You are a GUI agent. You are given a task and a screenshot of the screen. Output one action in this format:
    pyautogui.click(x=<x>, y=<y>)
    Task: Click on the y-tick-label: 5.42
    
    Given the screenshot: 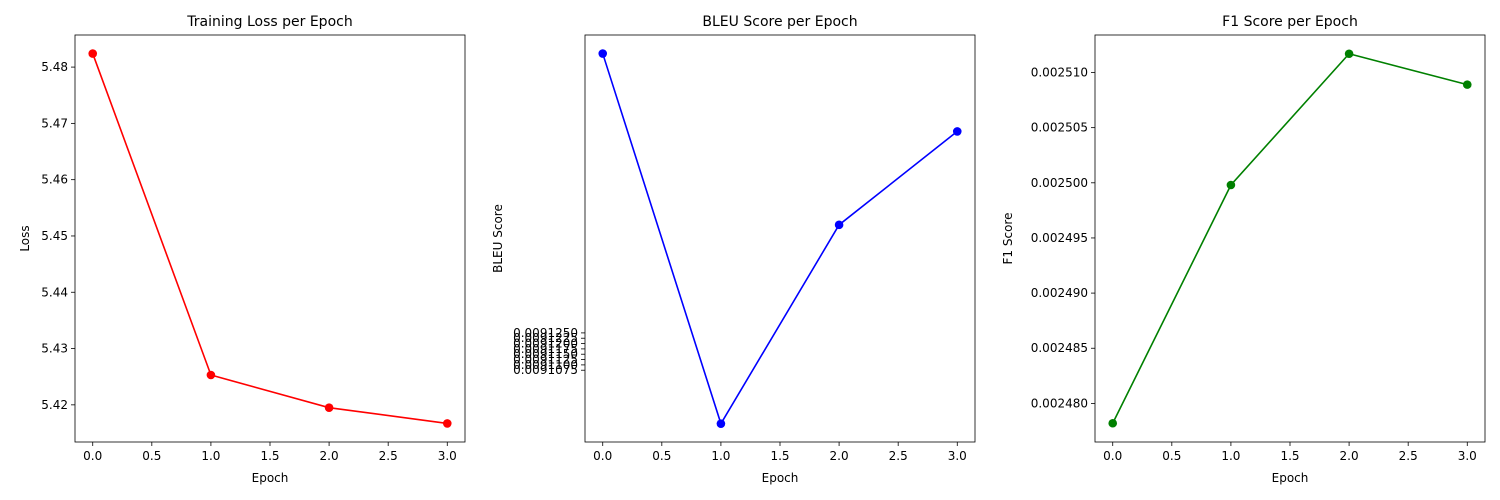 What is the action you would take?
    pyautogui.click(x=54, y=405)
    